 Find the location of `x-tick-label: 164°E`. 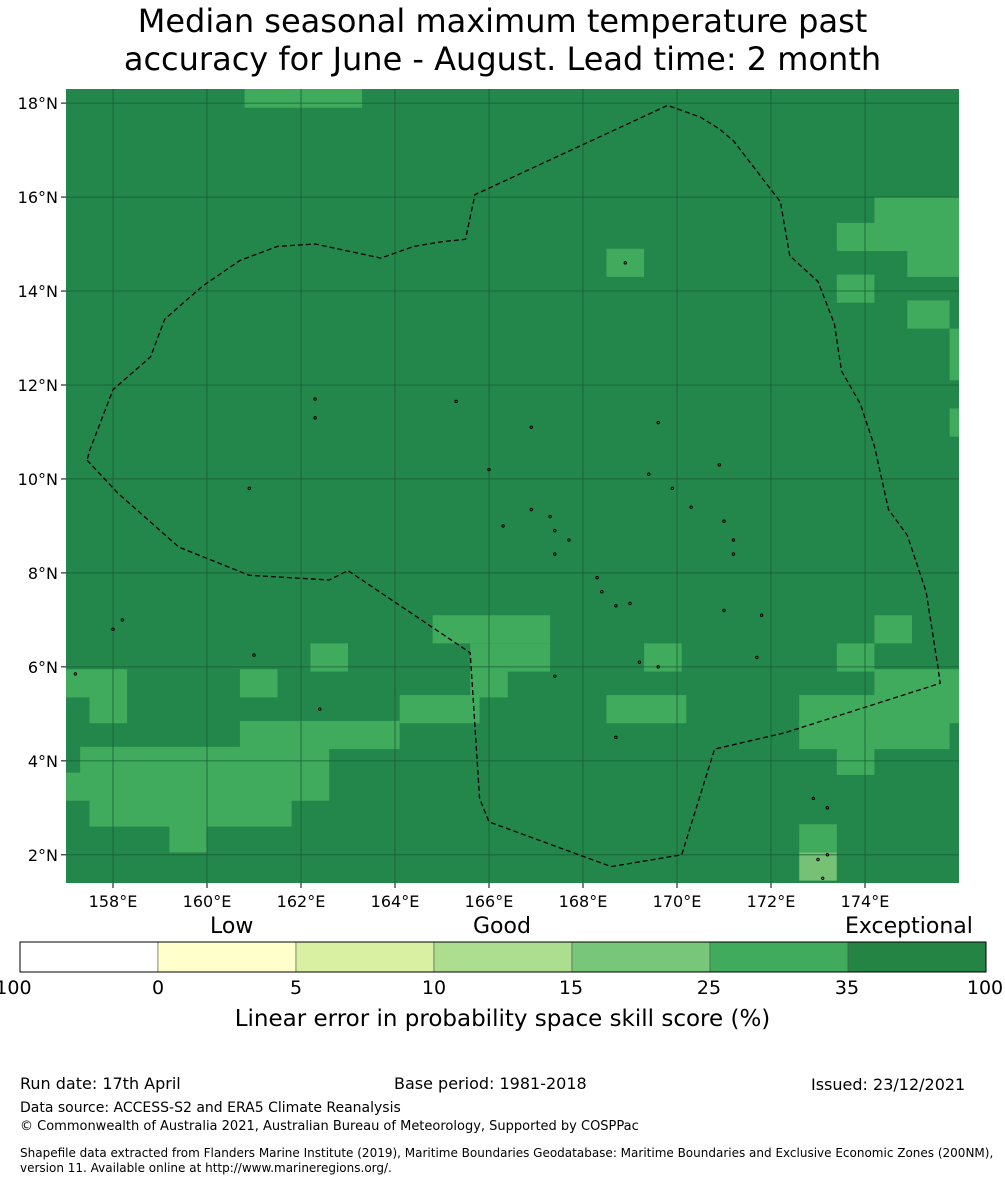

x-tick-label: 164°E is located at coordinates (395, 901).